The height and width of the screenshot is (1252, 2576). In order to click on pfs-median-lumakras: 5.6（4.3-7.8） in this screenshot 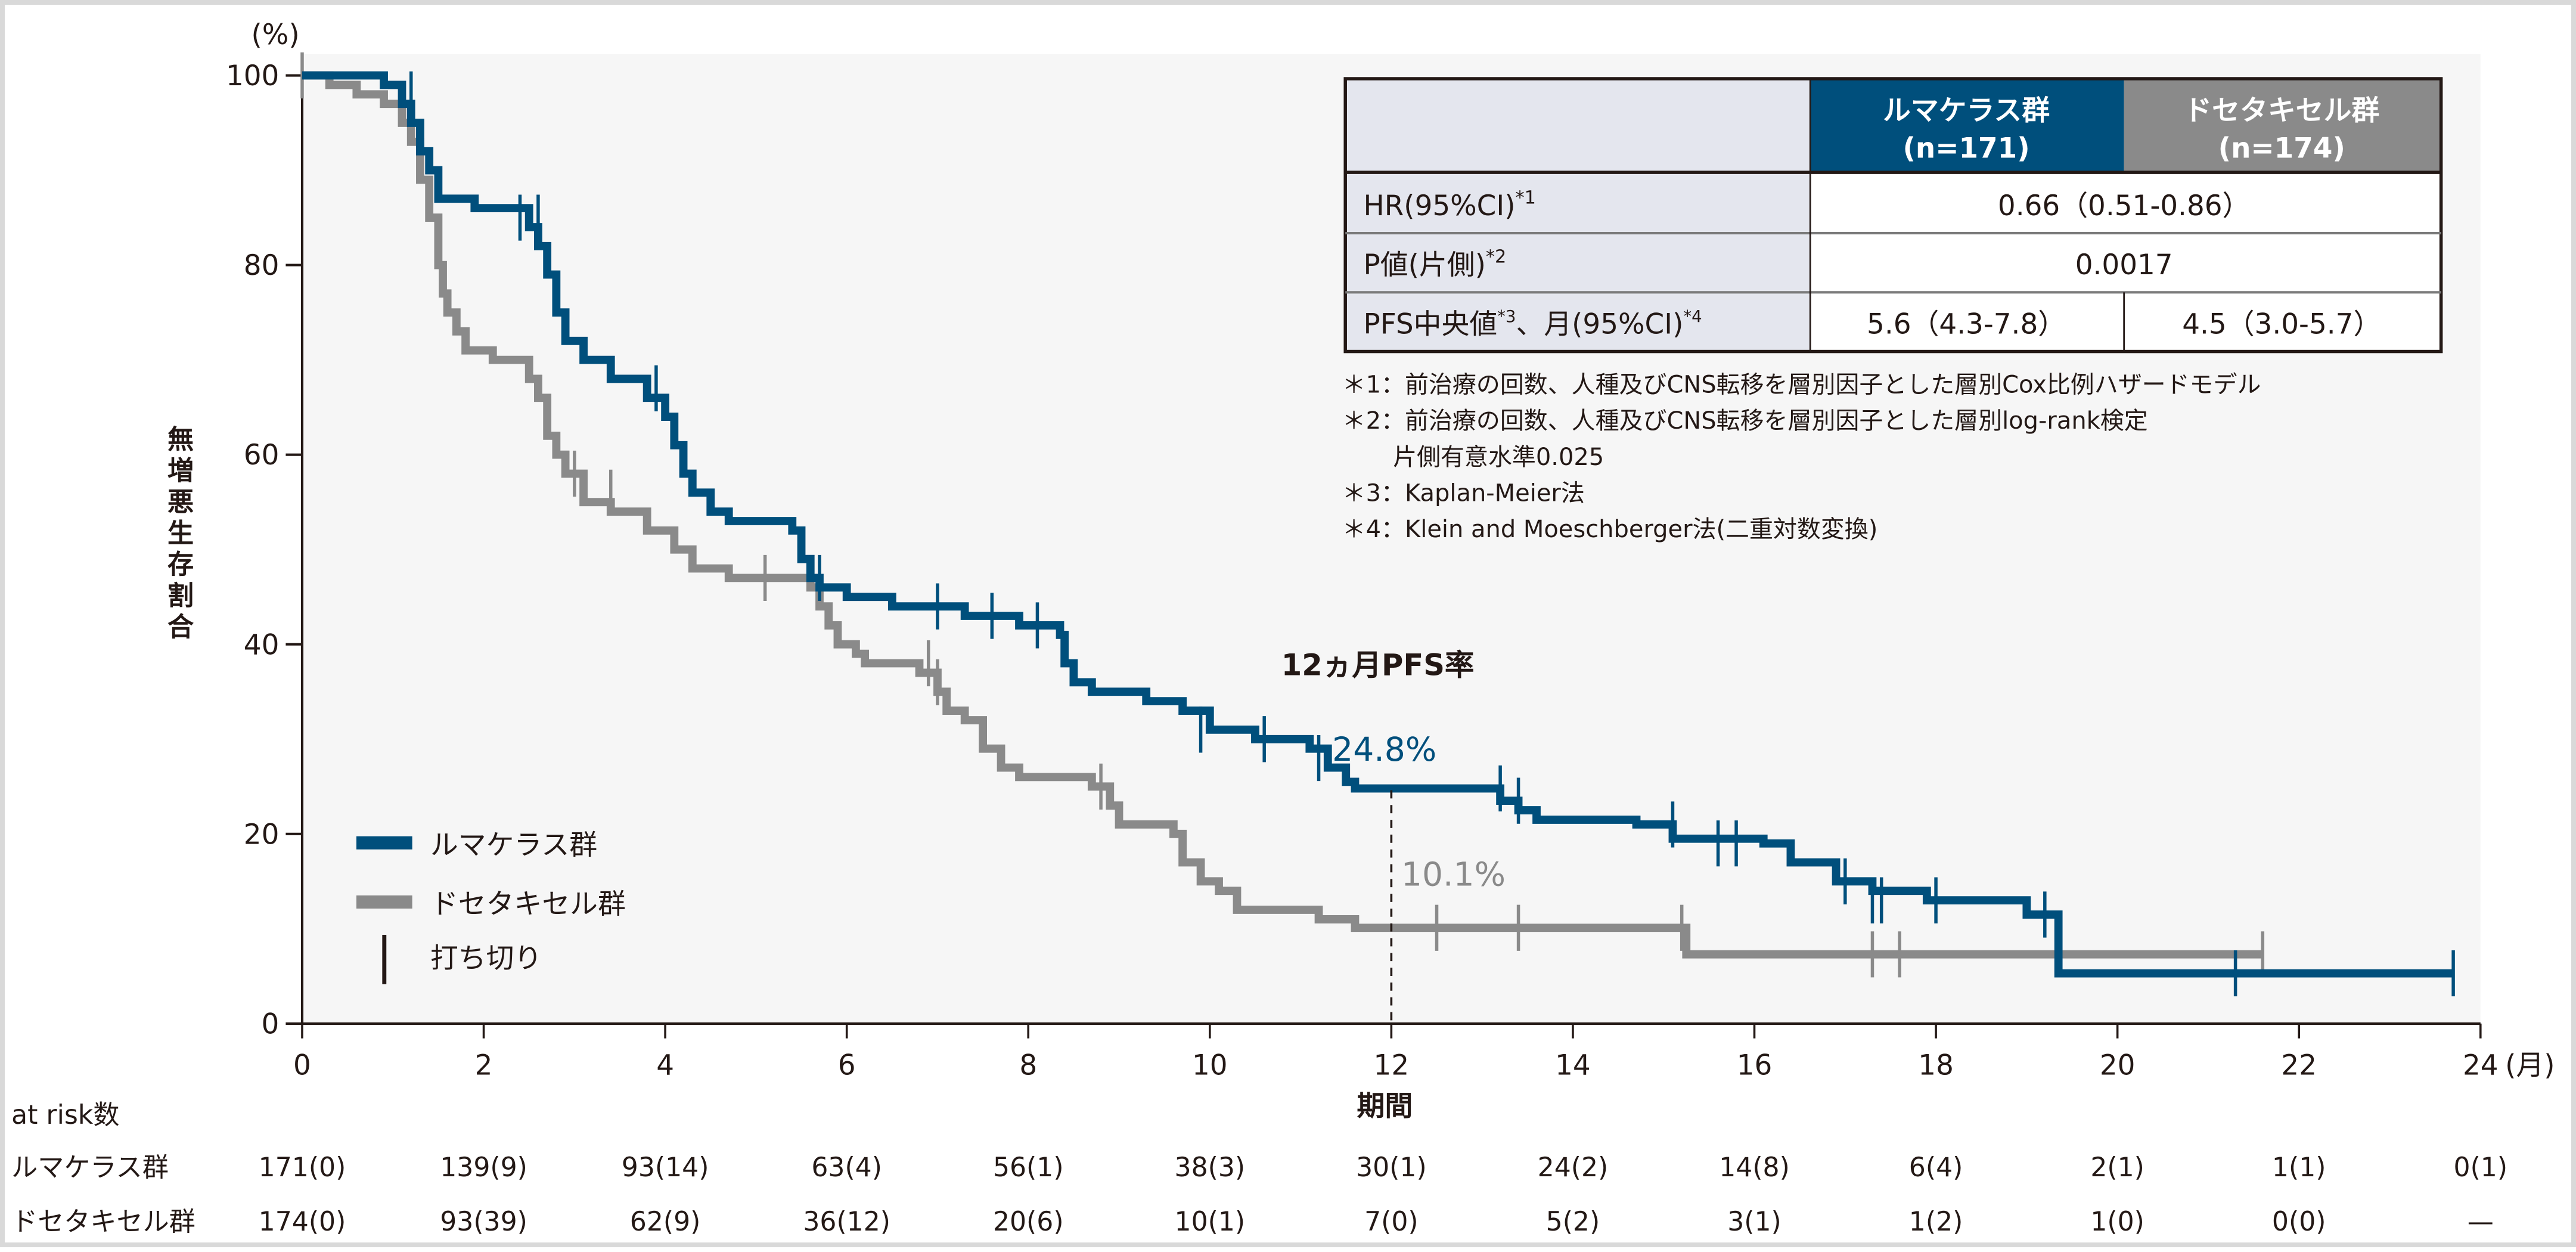, I will do `click(1966, 324)`.